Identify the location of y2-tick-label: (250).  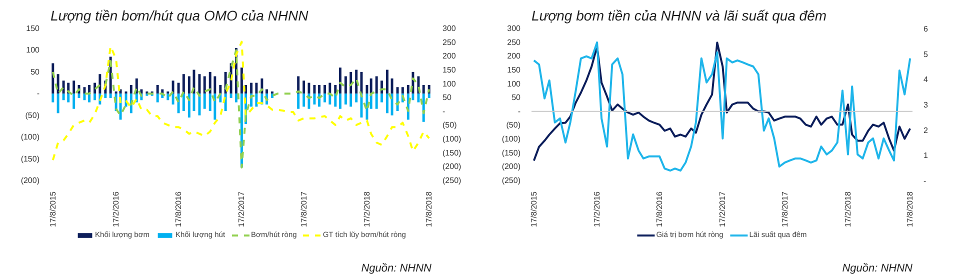
(452, 180).